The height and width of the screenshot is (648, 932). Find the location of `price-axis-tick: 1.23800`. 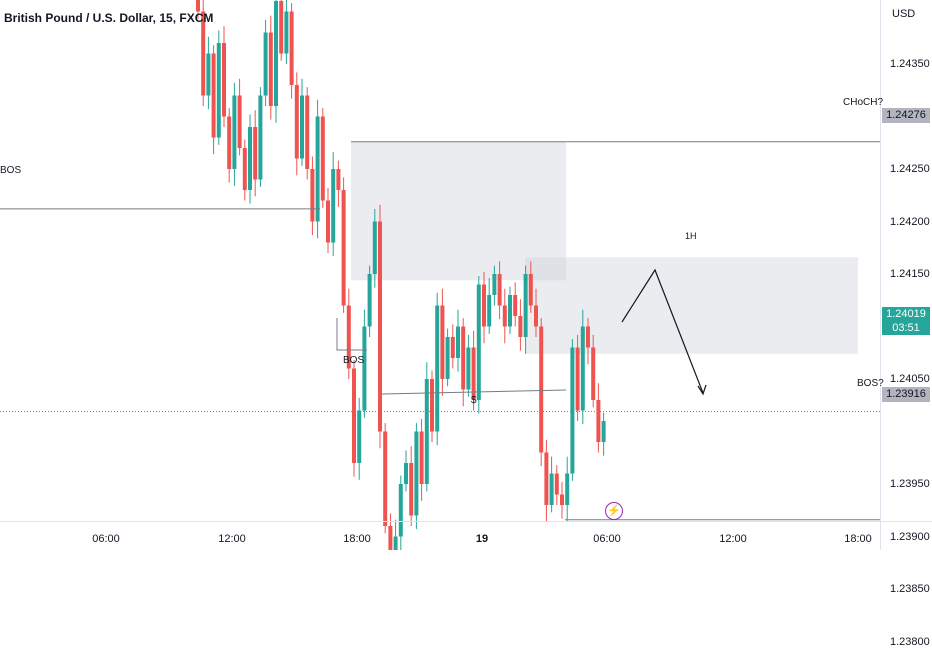

price-axis-tick: 1.23800 is located at coordinates (910, 641).